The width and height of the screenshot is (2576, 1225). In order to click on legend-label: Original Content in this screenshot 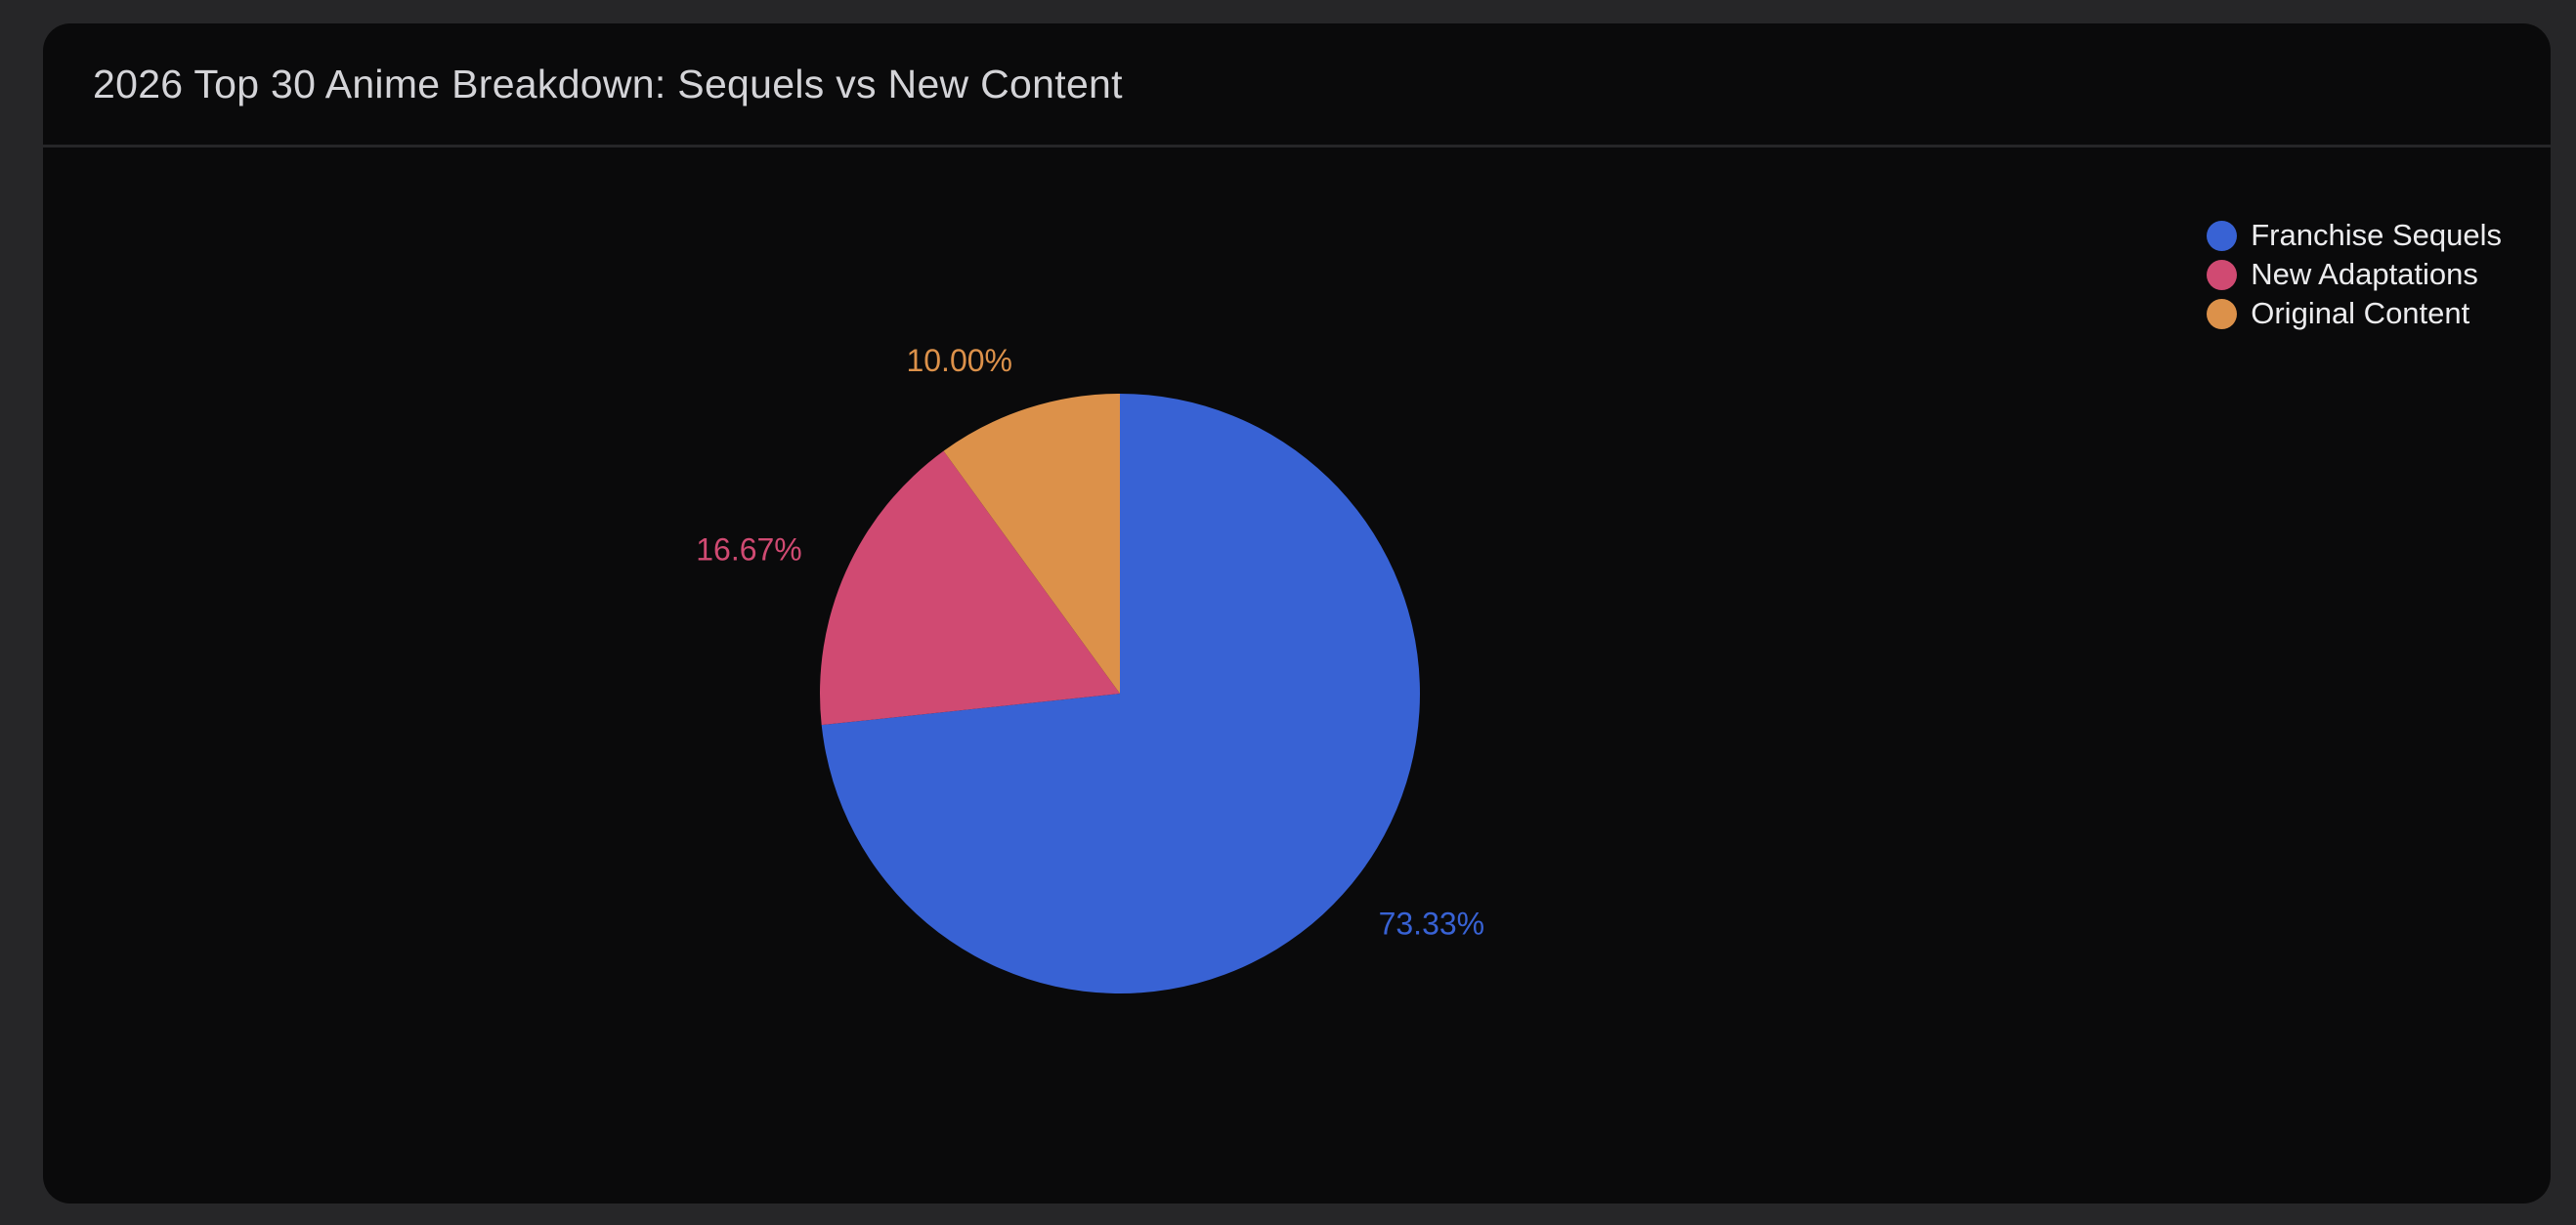, I will do `click(2360, 313)`.